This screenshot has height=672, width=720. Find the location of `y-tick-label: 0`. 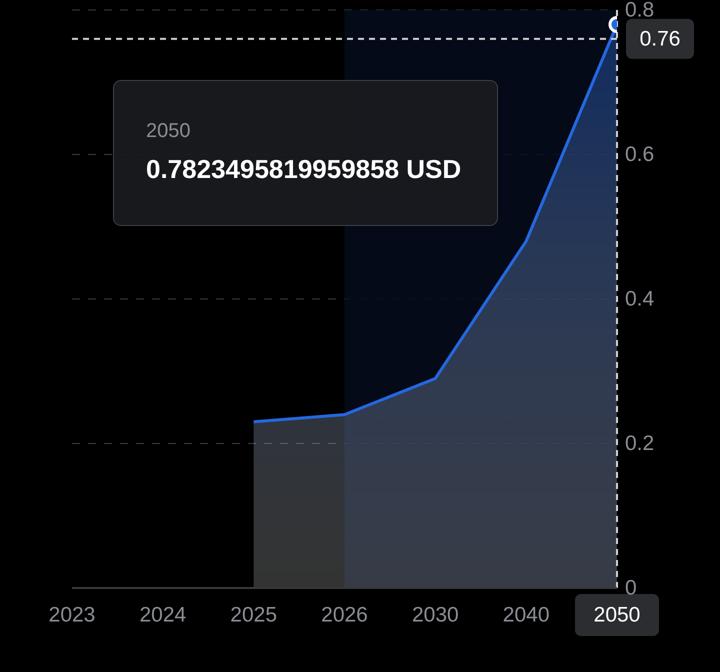

y-tick-label: 0 is located at coordinates (631, 588).